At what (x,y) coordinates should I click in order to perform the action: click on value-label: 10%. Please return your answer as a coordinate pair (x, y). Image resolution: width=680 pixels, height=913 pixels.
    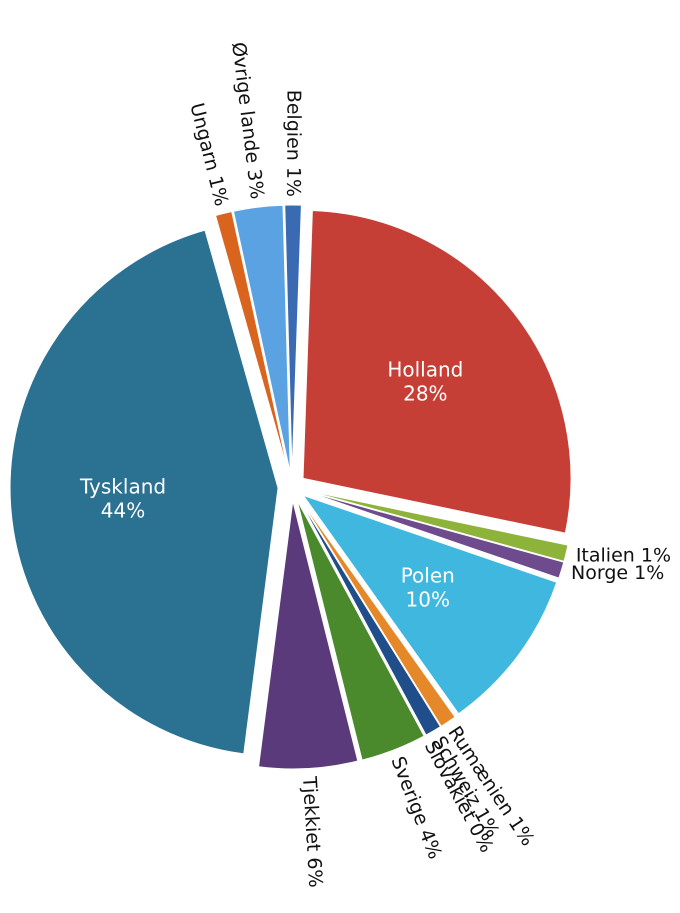
    Looking at the image, I should click on (428, 599).